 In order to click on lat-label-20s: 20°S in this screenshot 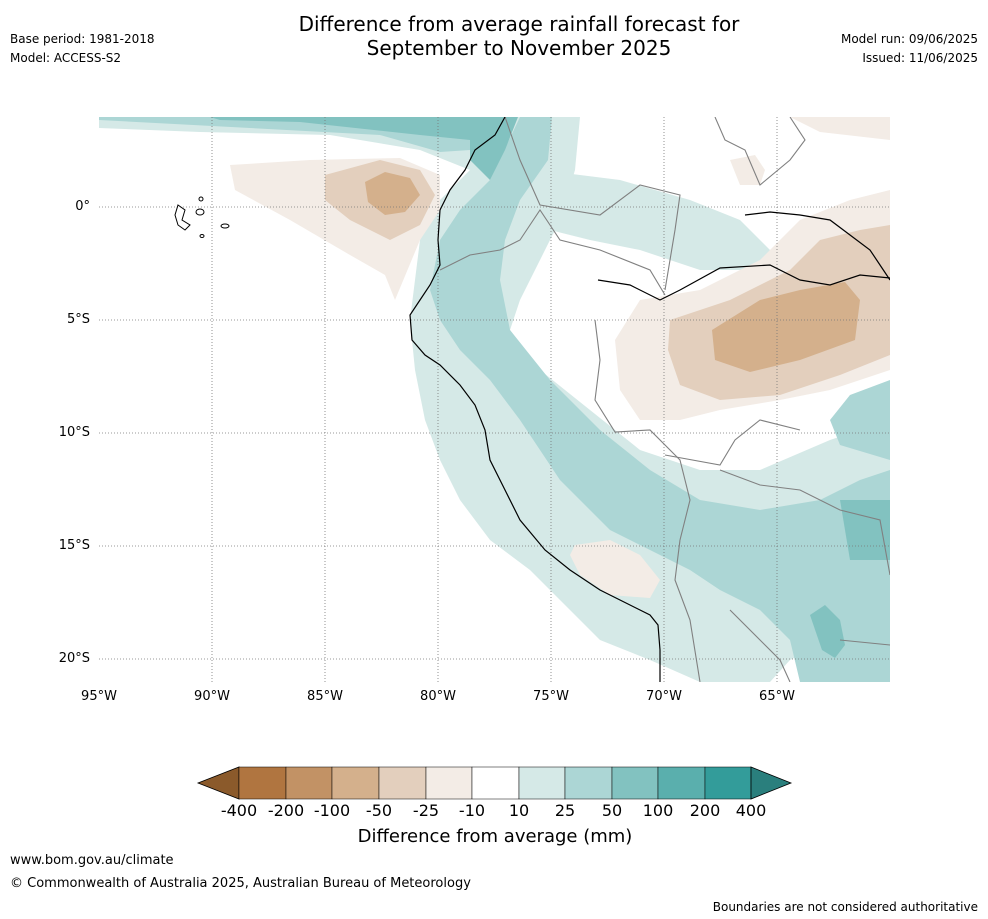, I will do `click(74, 658)`.